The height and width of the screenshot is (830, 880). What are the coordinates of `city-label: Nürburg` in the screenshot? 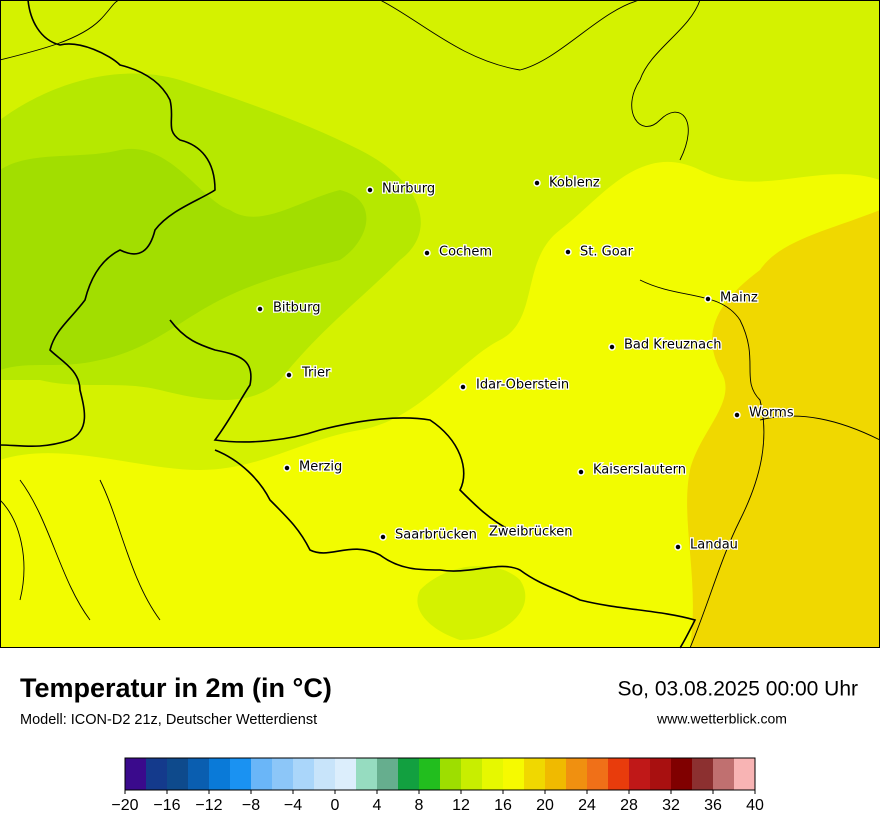 It's located at (408, 189).